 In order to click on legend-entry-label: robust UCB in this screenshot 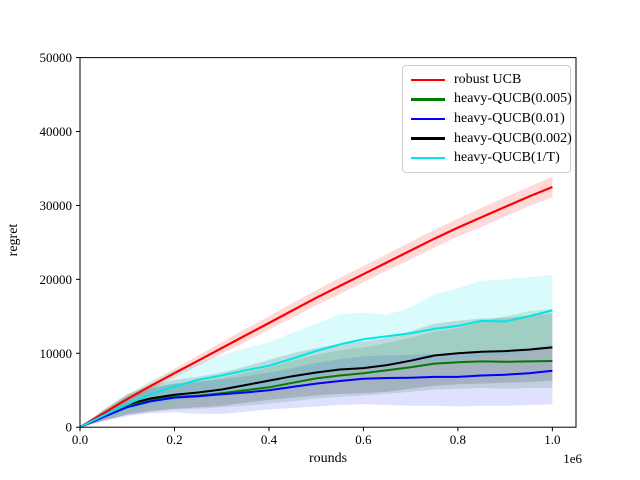, I will do `click(488, 79)`.